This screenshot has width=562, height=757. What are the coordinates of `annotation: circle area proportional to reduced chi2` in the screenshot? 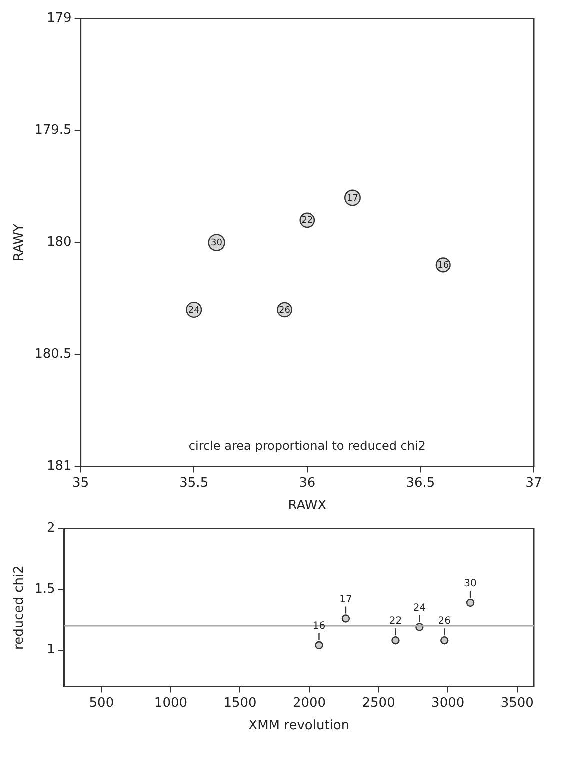 It's located at (307, 445).